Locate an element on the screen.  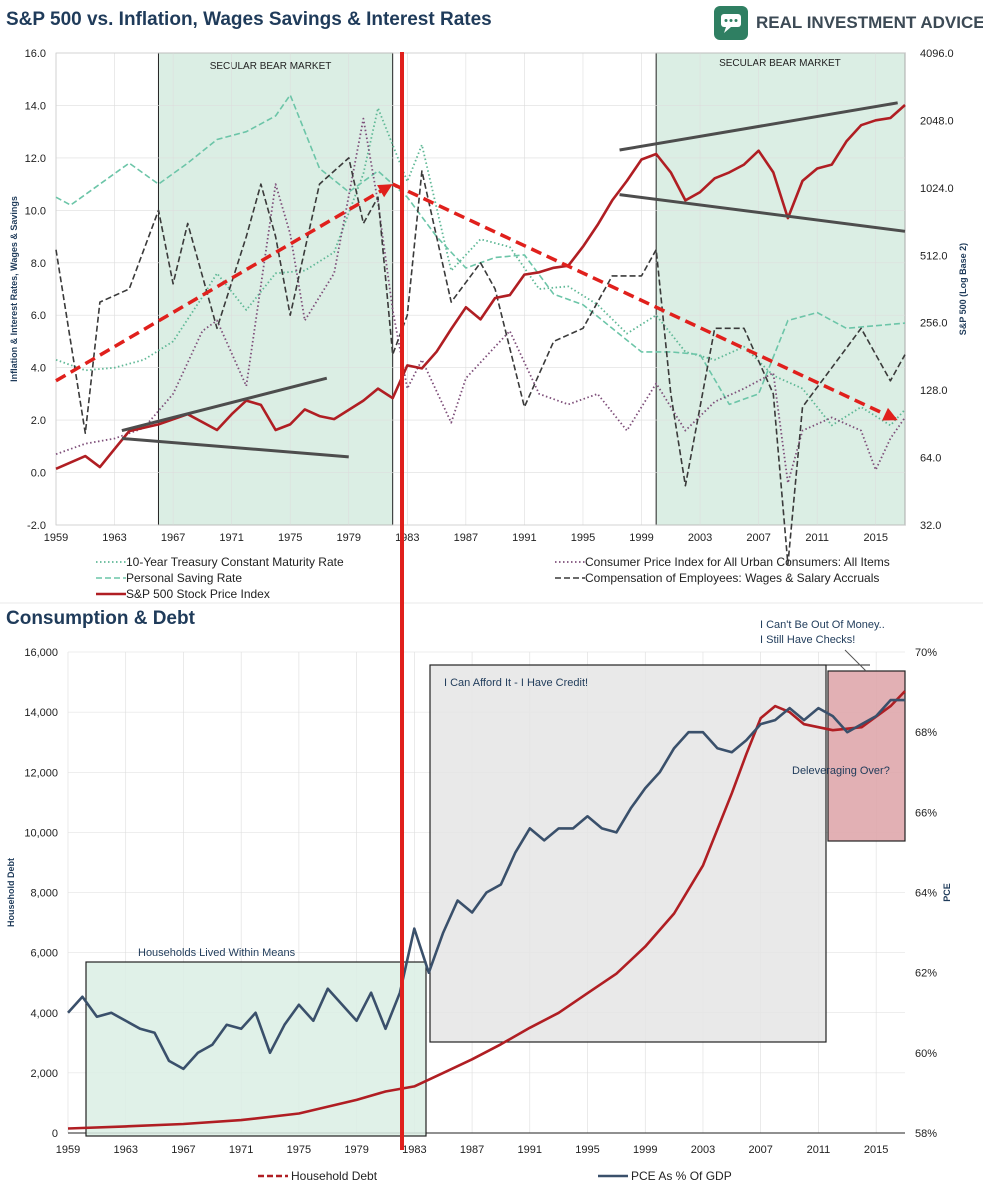
legend-label: Household Debt is located at coordinates (334, 1176).